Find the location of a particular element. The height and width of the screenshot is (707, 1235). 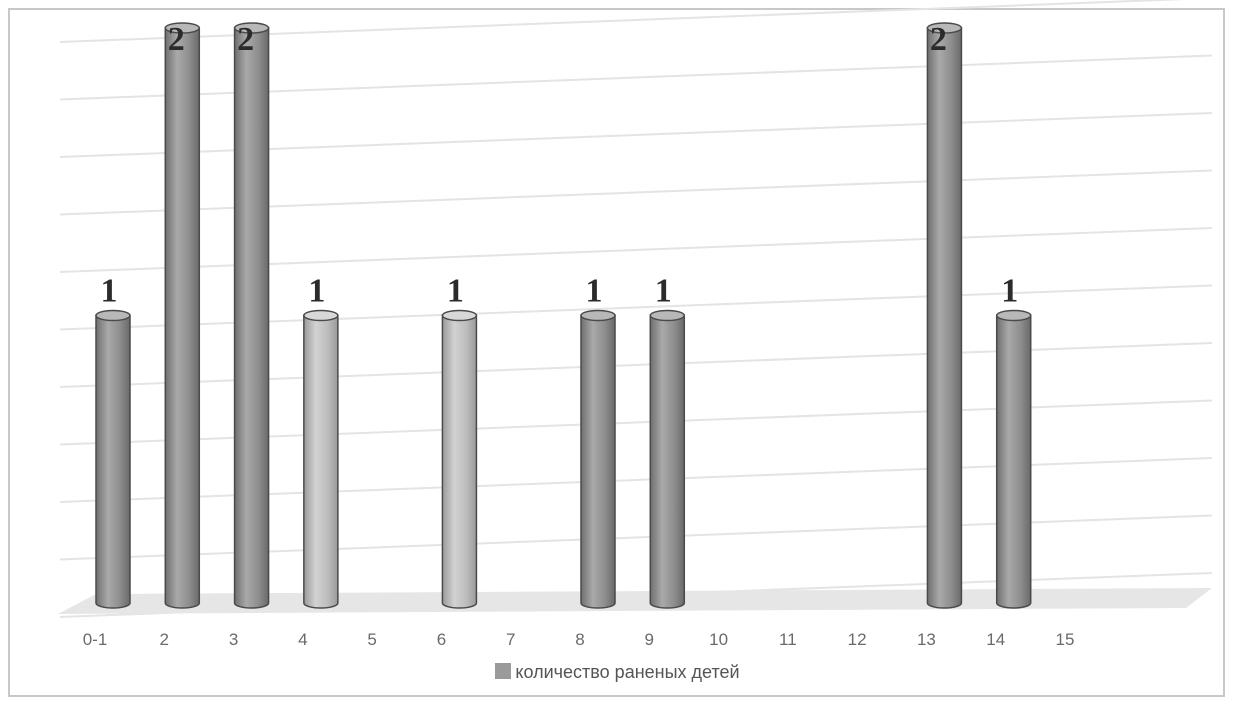

x-tick-label: 3 is located at coordinates (233, 639).